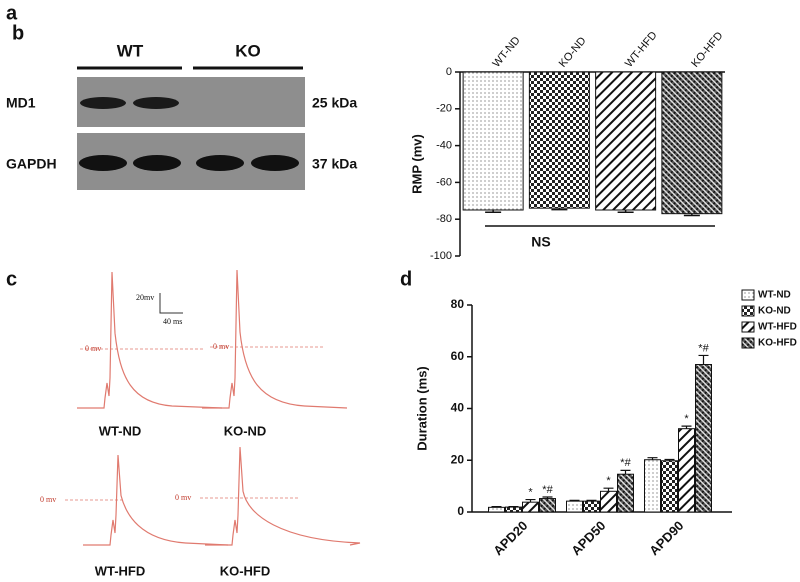  What do you see at coordinates (444, 219) in the screenshot?
I see `y-tick-label: -80` at bounding box center [444, 219].